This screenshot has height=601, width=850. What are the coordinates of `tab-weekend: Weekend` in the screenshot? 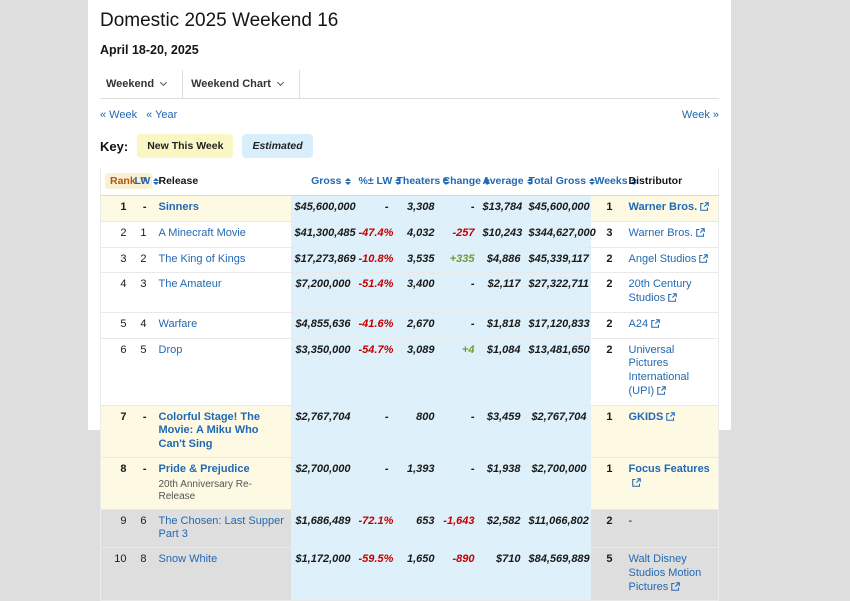 It's located at (142, 84).